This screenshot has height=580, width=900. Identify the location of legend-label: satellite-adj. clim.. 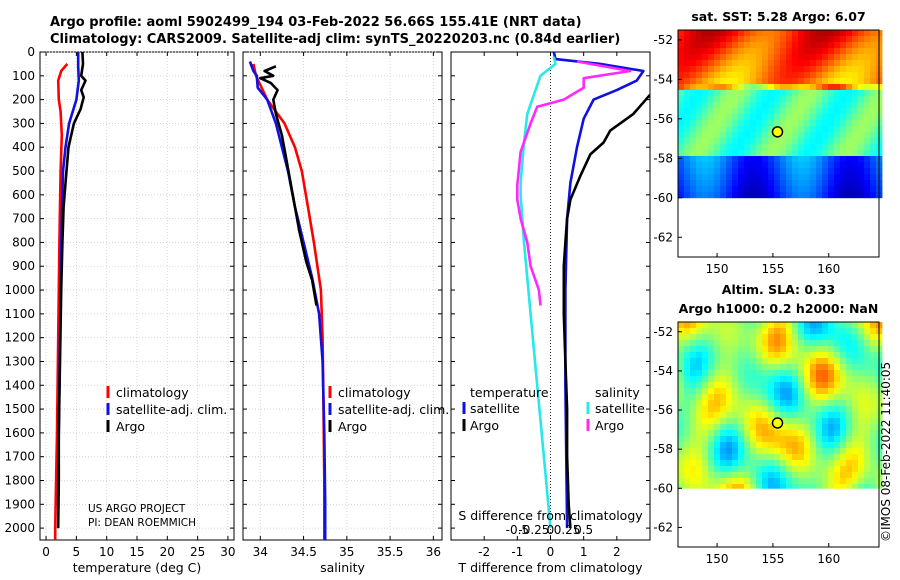
(171, 409).